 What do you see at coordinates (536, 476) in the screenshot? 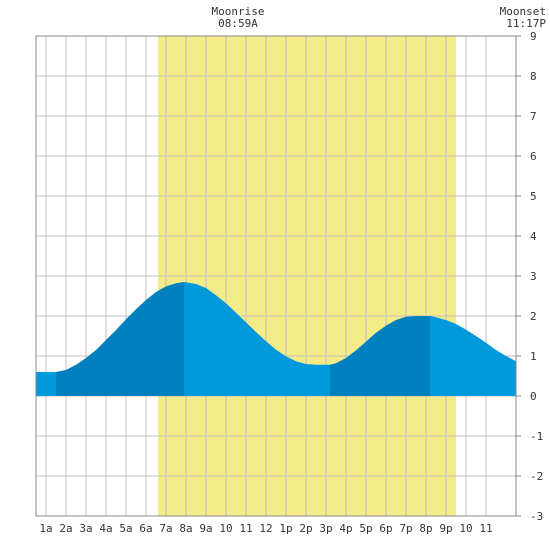
I see `y-tick-label: -2` at bounding box center [536, 476].